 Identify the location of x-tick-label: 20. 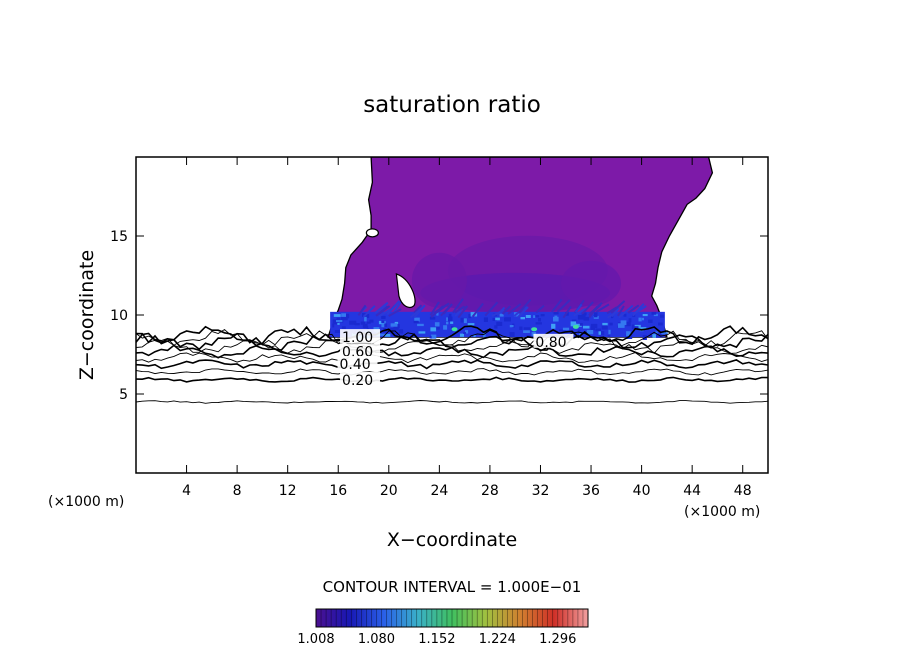
(389, 491).